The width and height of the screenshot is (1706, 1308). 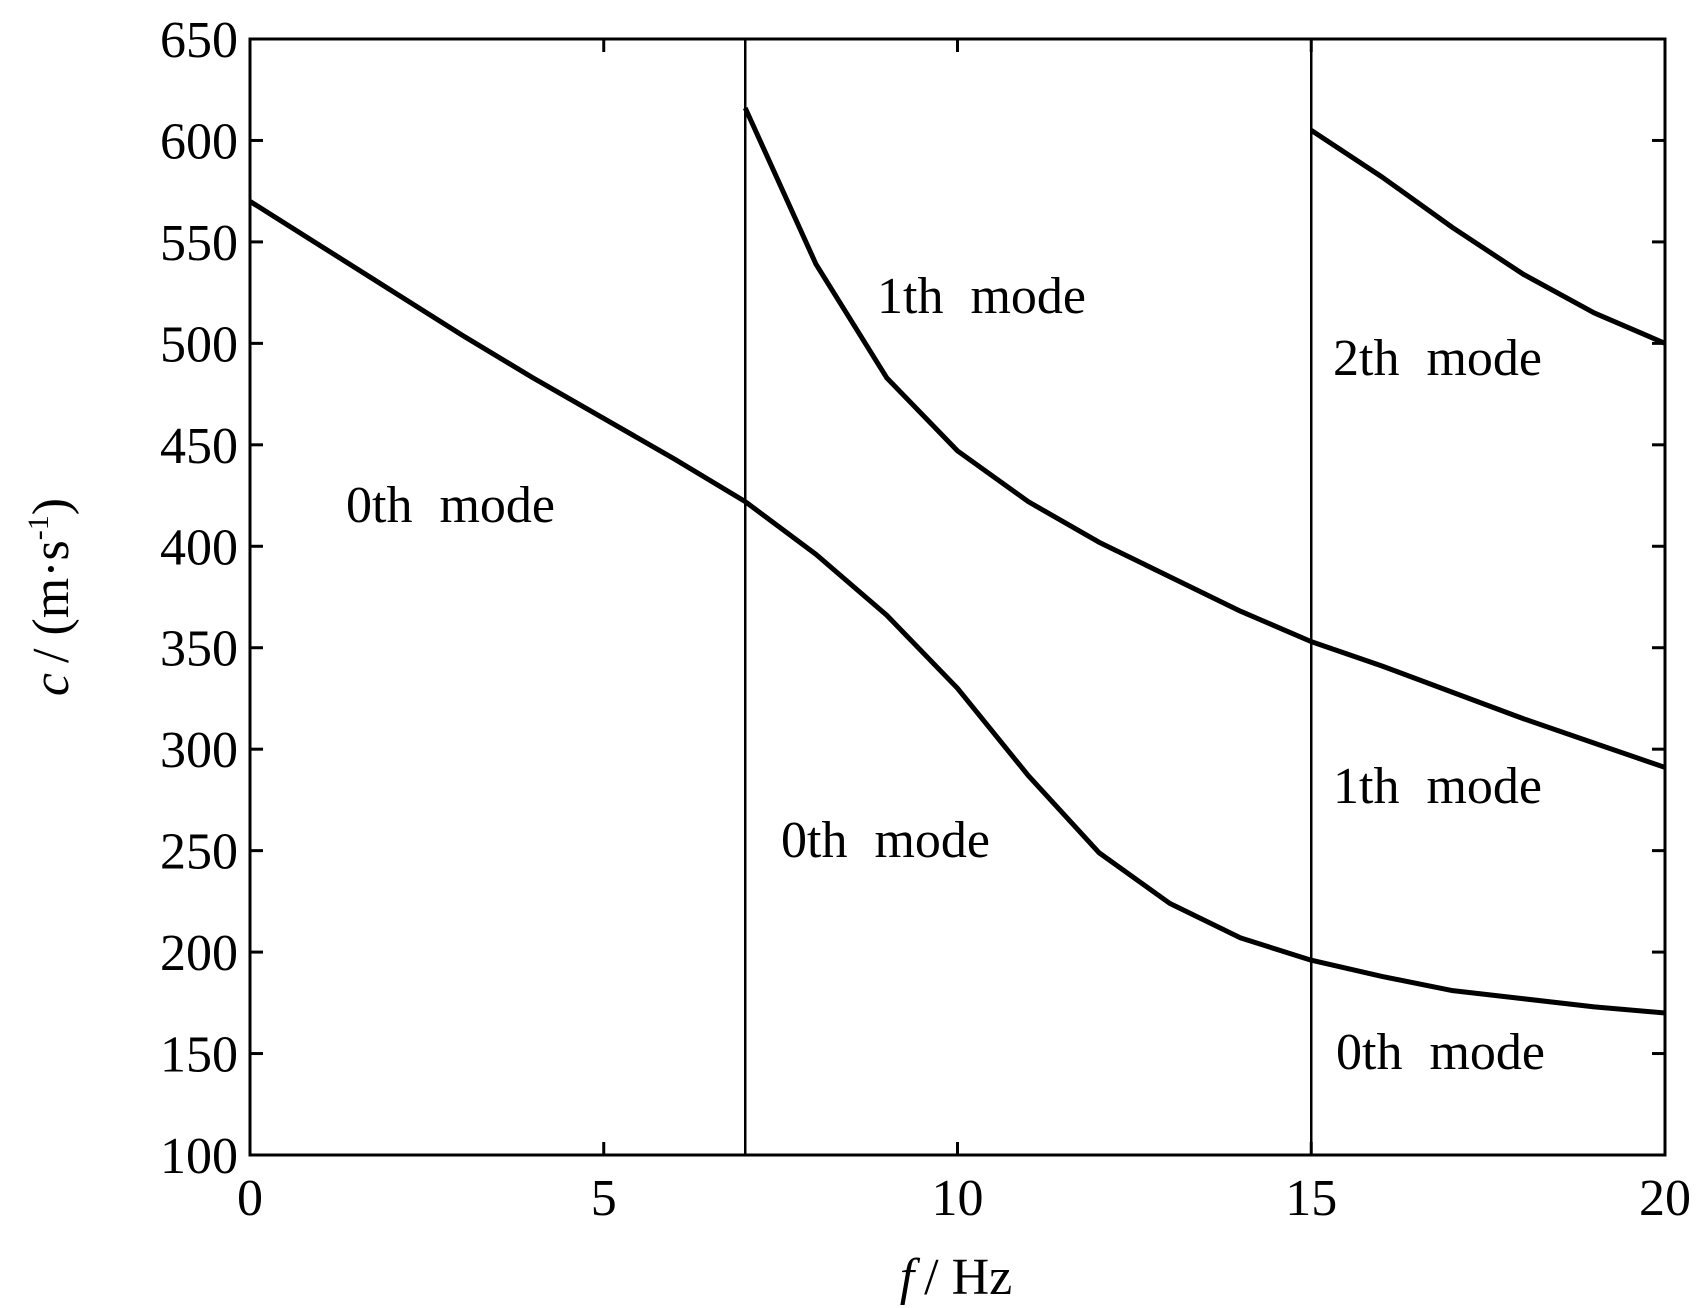 I want to click on mode-annotation: 2th mode, so click(x=1437, y=358).